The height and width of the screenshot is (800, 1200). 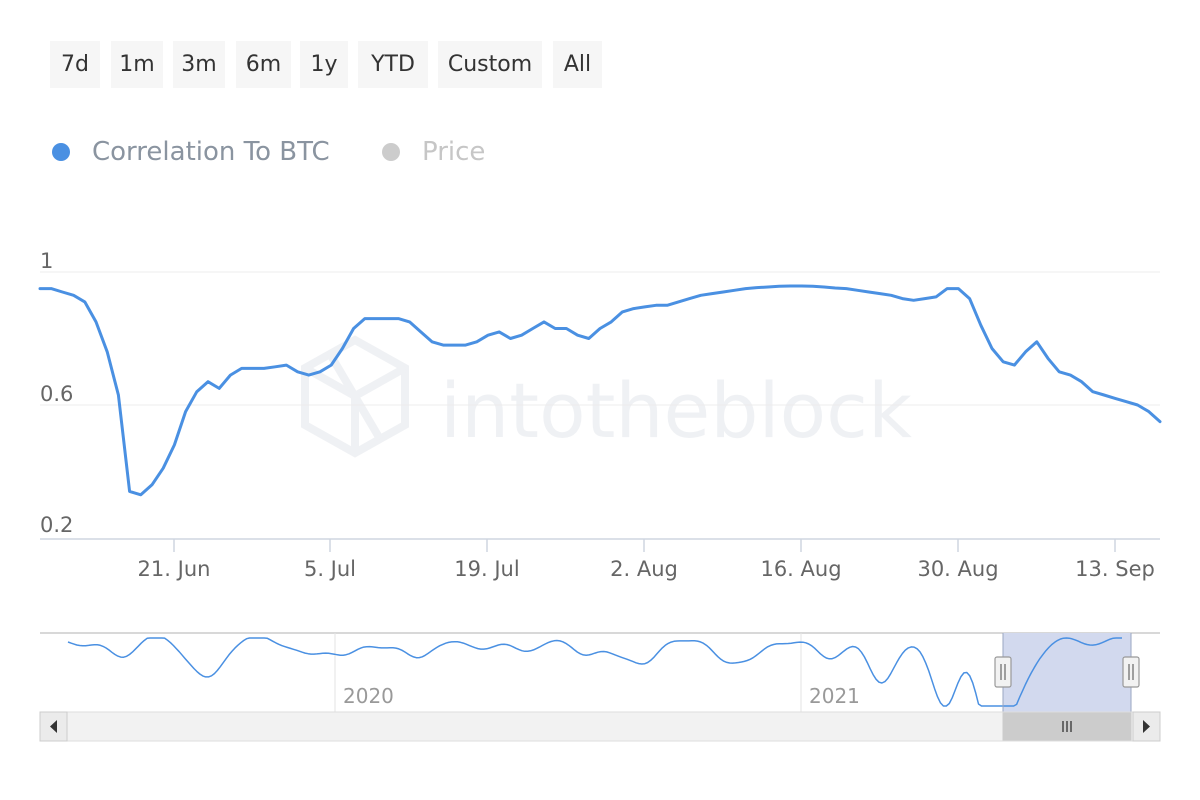 I want to click on x-tick-label-5-jul: 5. Jul, so click(x=330, y=569).